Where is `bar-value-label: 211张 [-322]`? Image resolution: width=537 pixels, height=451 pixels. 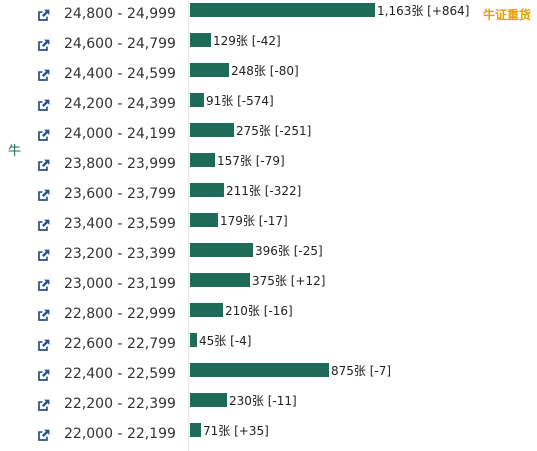
bar-value-label: 211张 [-322] is located at coordinates (264, 191).